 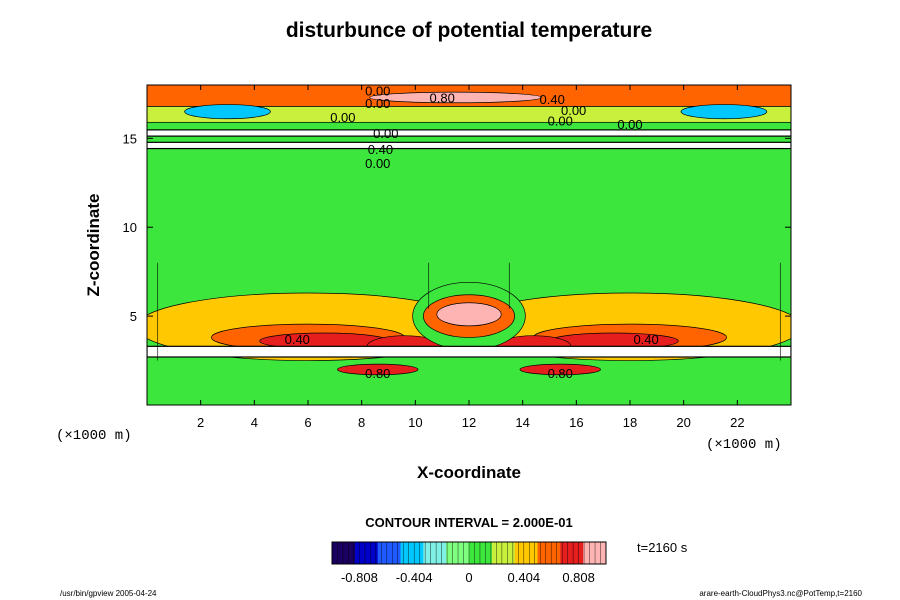 What do you see at coordinates (361, 422) in the screenshot?
I see `x-tick-label: 8` at bounding box center [361, 422].